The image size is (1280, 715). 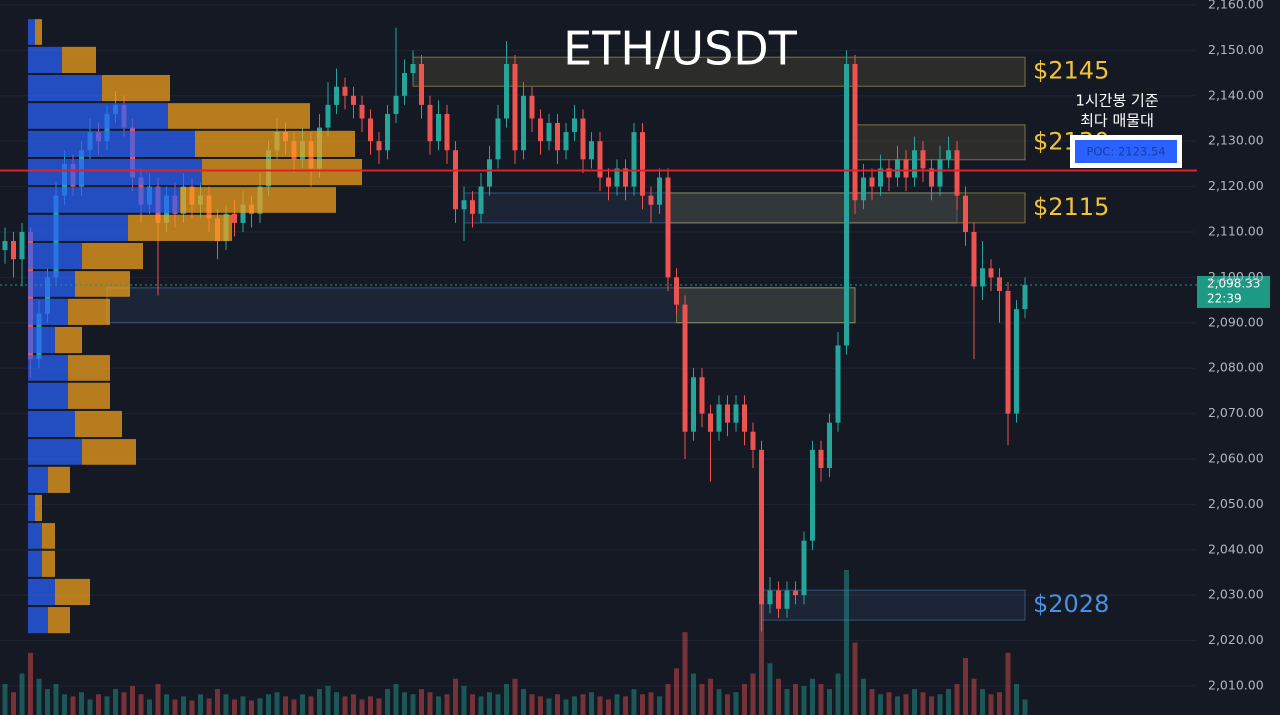 I want to click on zone-label: $2115, so click(x=1071, y=207).